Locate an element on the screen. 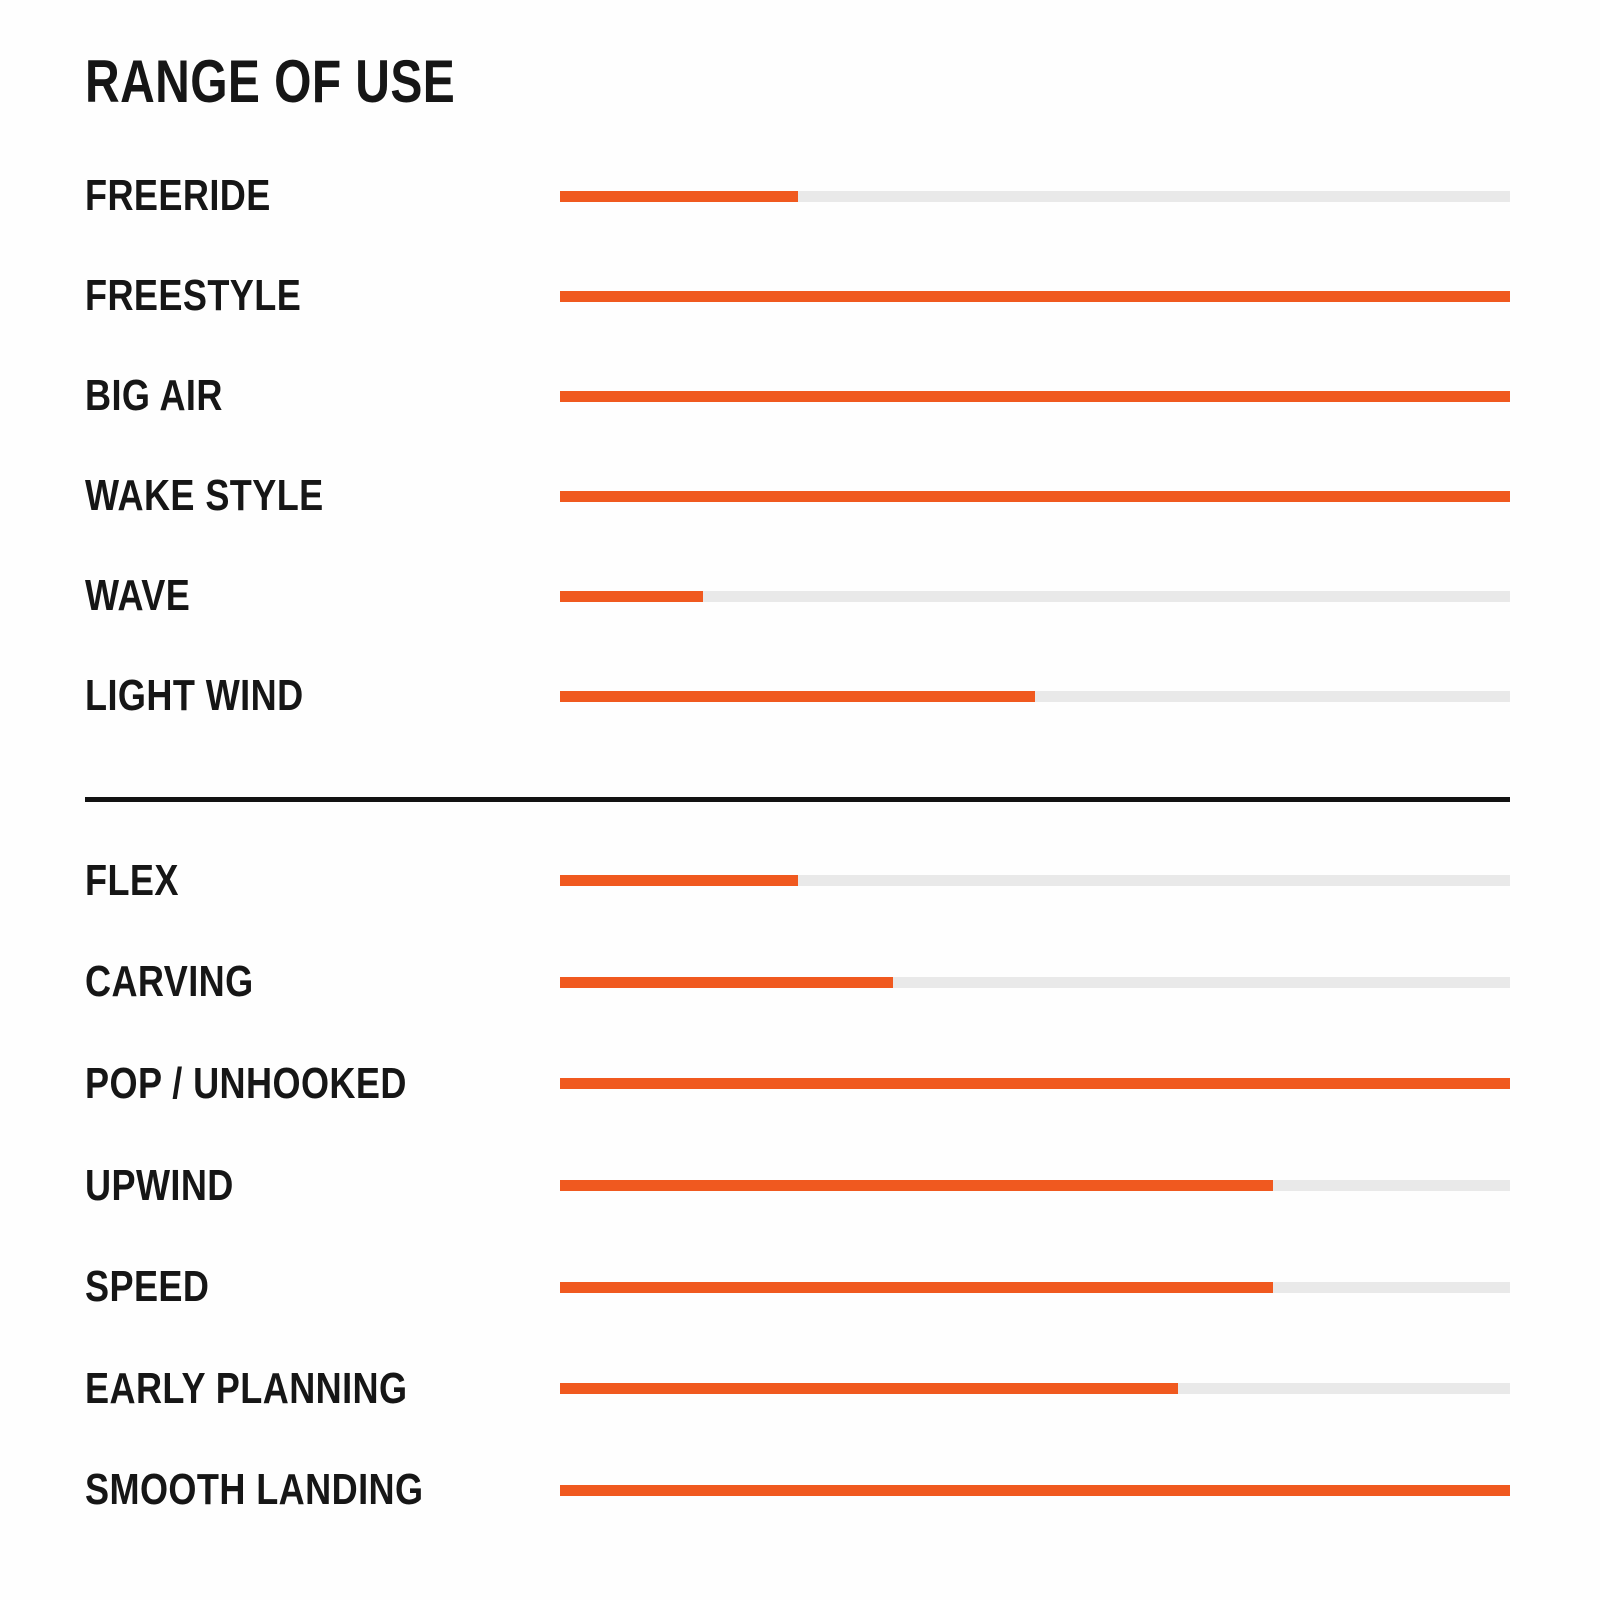  section-divider is located at coordinates (797, 799).